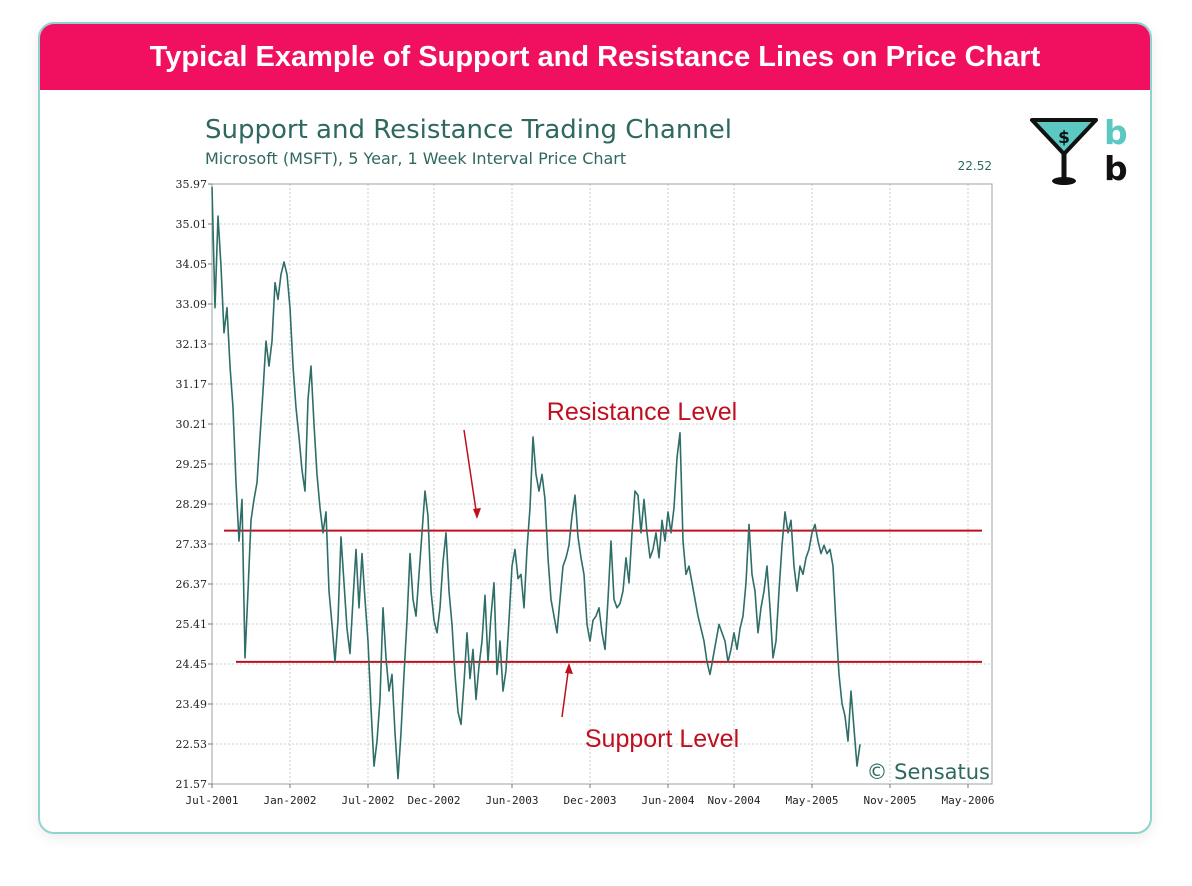 The height and width of the screenshot is (886, 1192). What do you see at coordinates (192, 224) in the screenshot?
I see `y-tick-label: 35.01` at bounding box center [192, 224].